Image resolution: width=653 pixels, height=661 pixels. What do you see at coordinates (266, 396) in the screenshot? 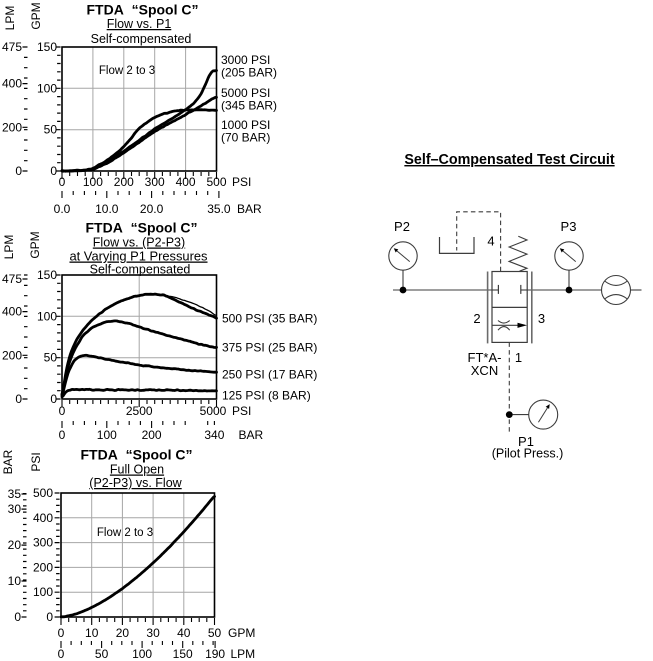
I see `svg-text: 125 PSI (8 BAR)` at bounding box center [266, 396].